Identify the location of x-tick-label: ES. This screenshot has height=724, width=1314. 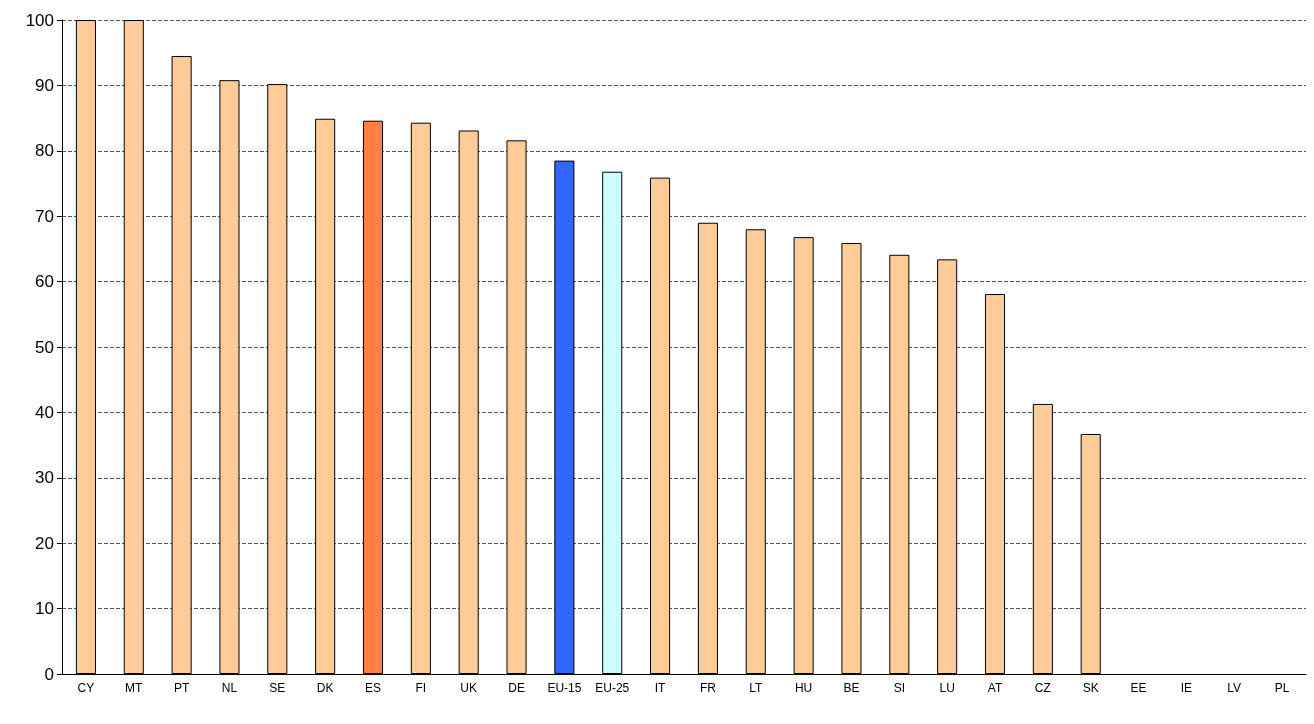
(373, 688).